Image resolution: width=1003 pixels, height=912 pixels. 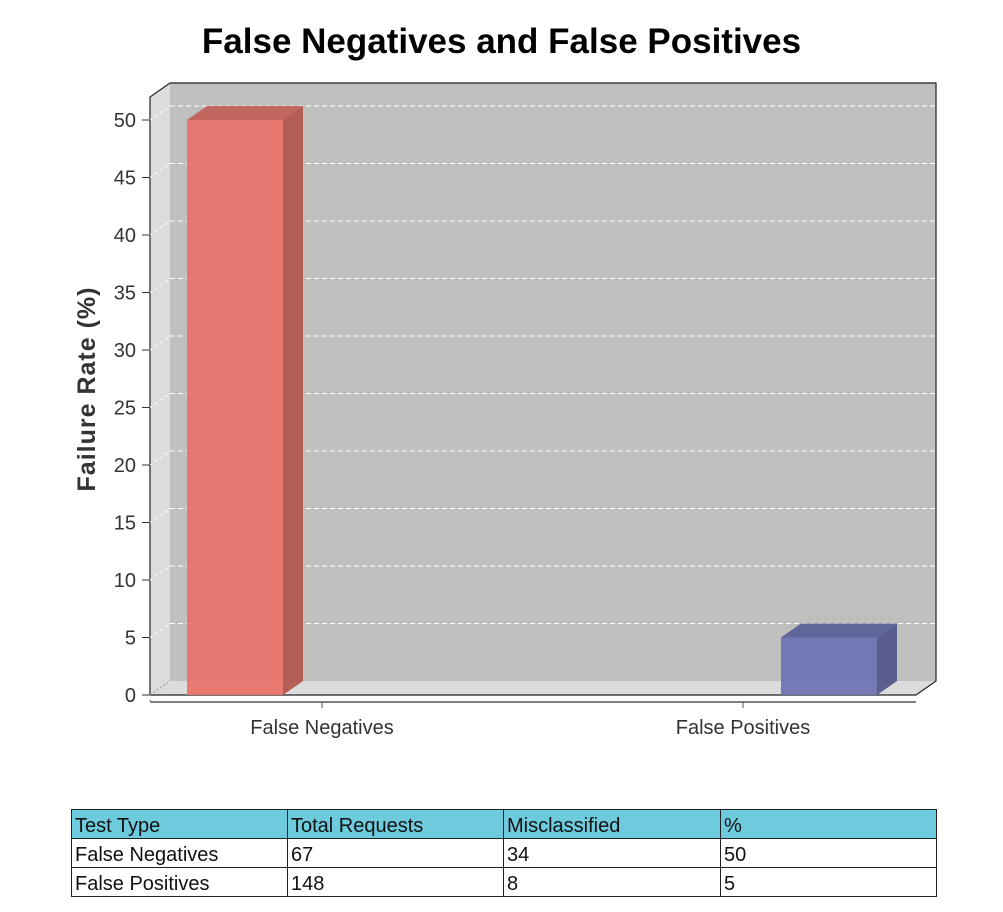 I want to click on table-cell: 148, so click(x=395, y=882).